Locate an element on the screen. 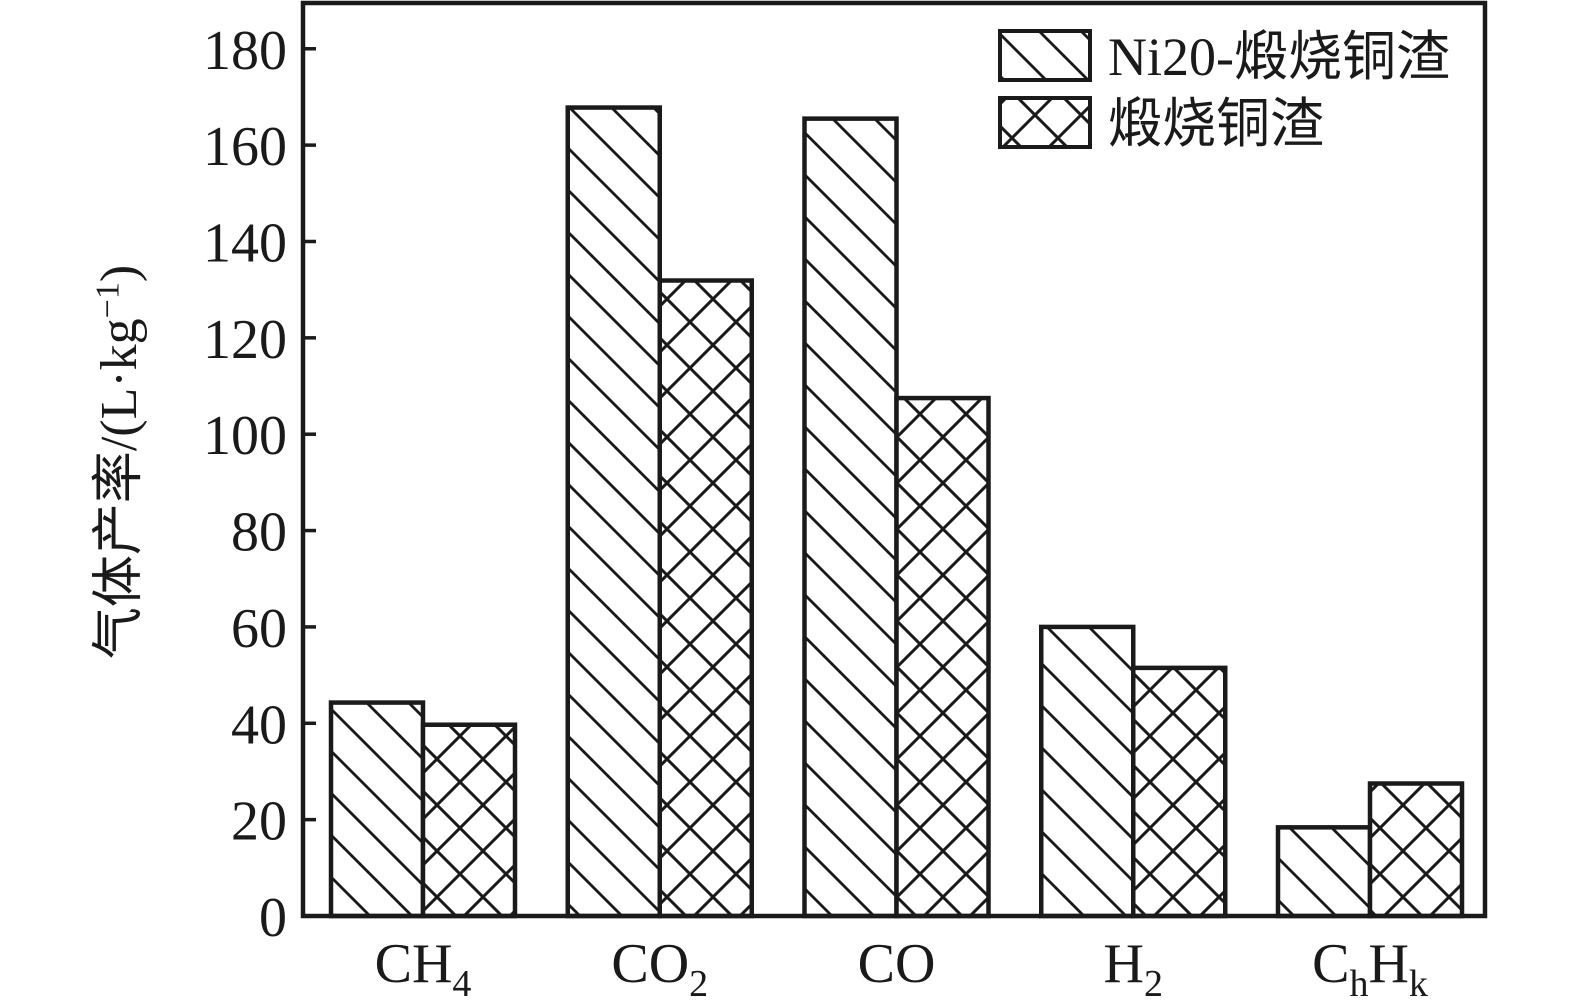  bar-ChHk-calcined-copper-slag is located at coordinates (1416, 850).